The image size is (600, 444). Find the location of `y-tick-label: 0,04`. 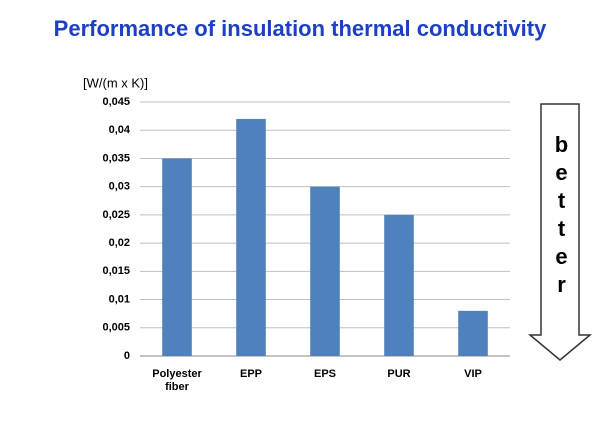

y-tick-label: 0,04 is located at coordinates (120, 130).